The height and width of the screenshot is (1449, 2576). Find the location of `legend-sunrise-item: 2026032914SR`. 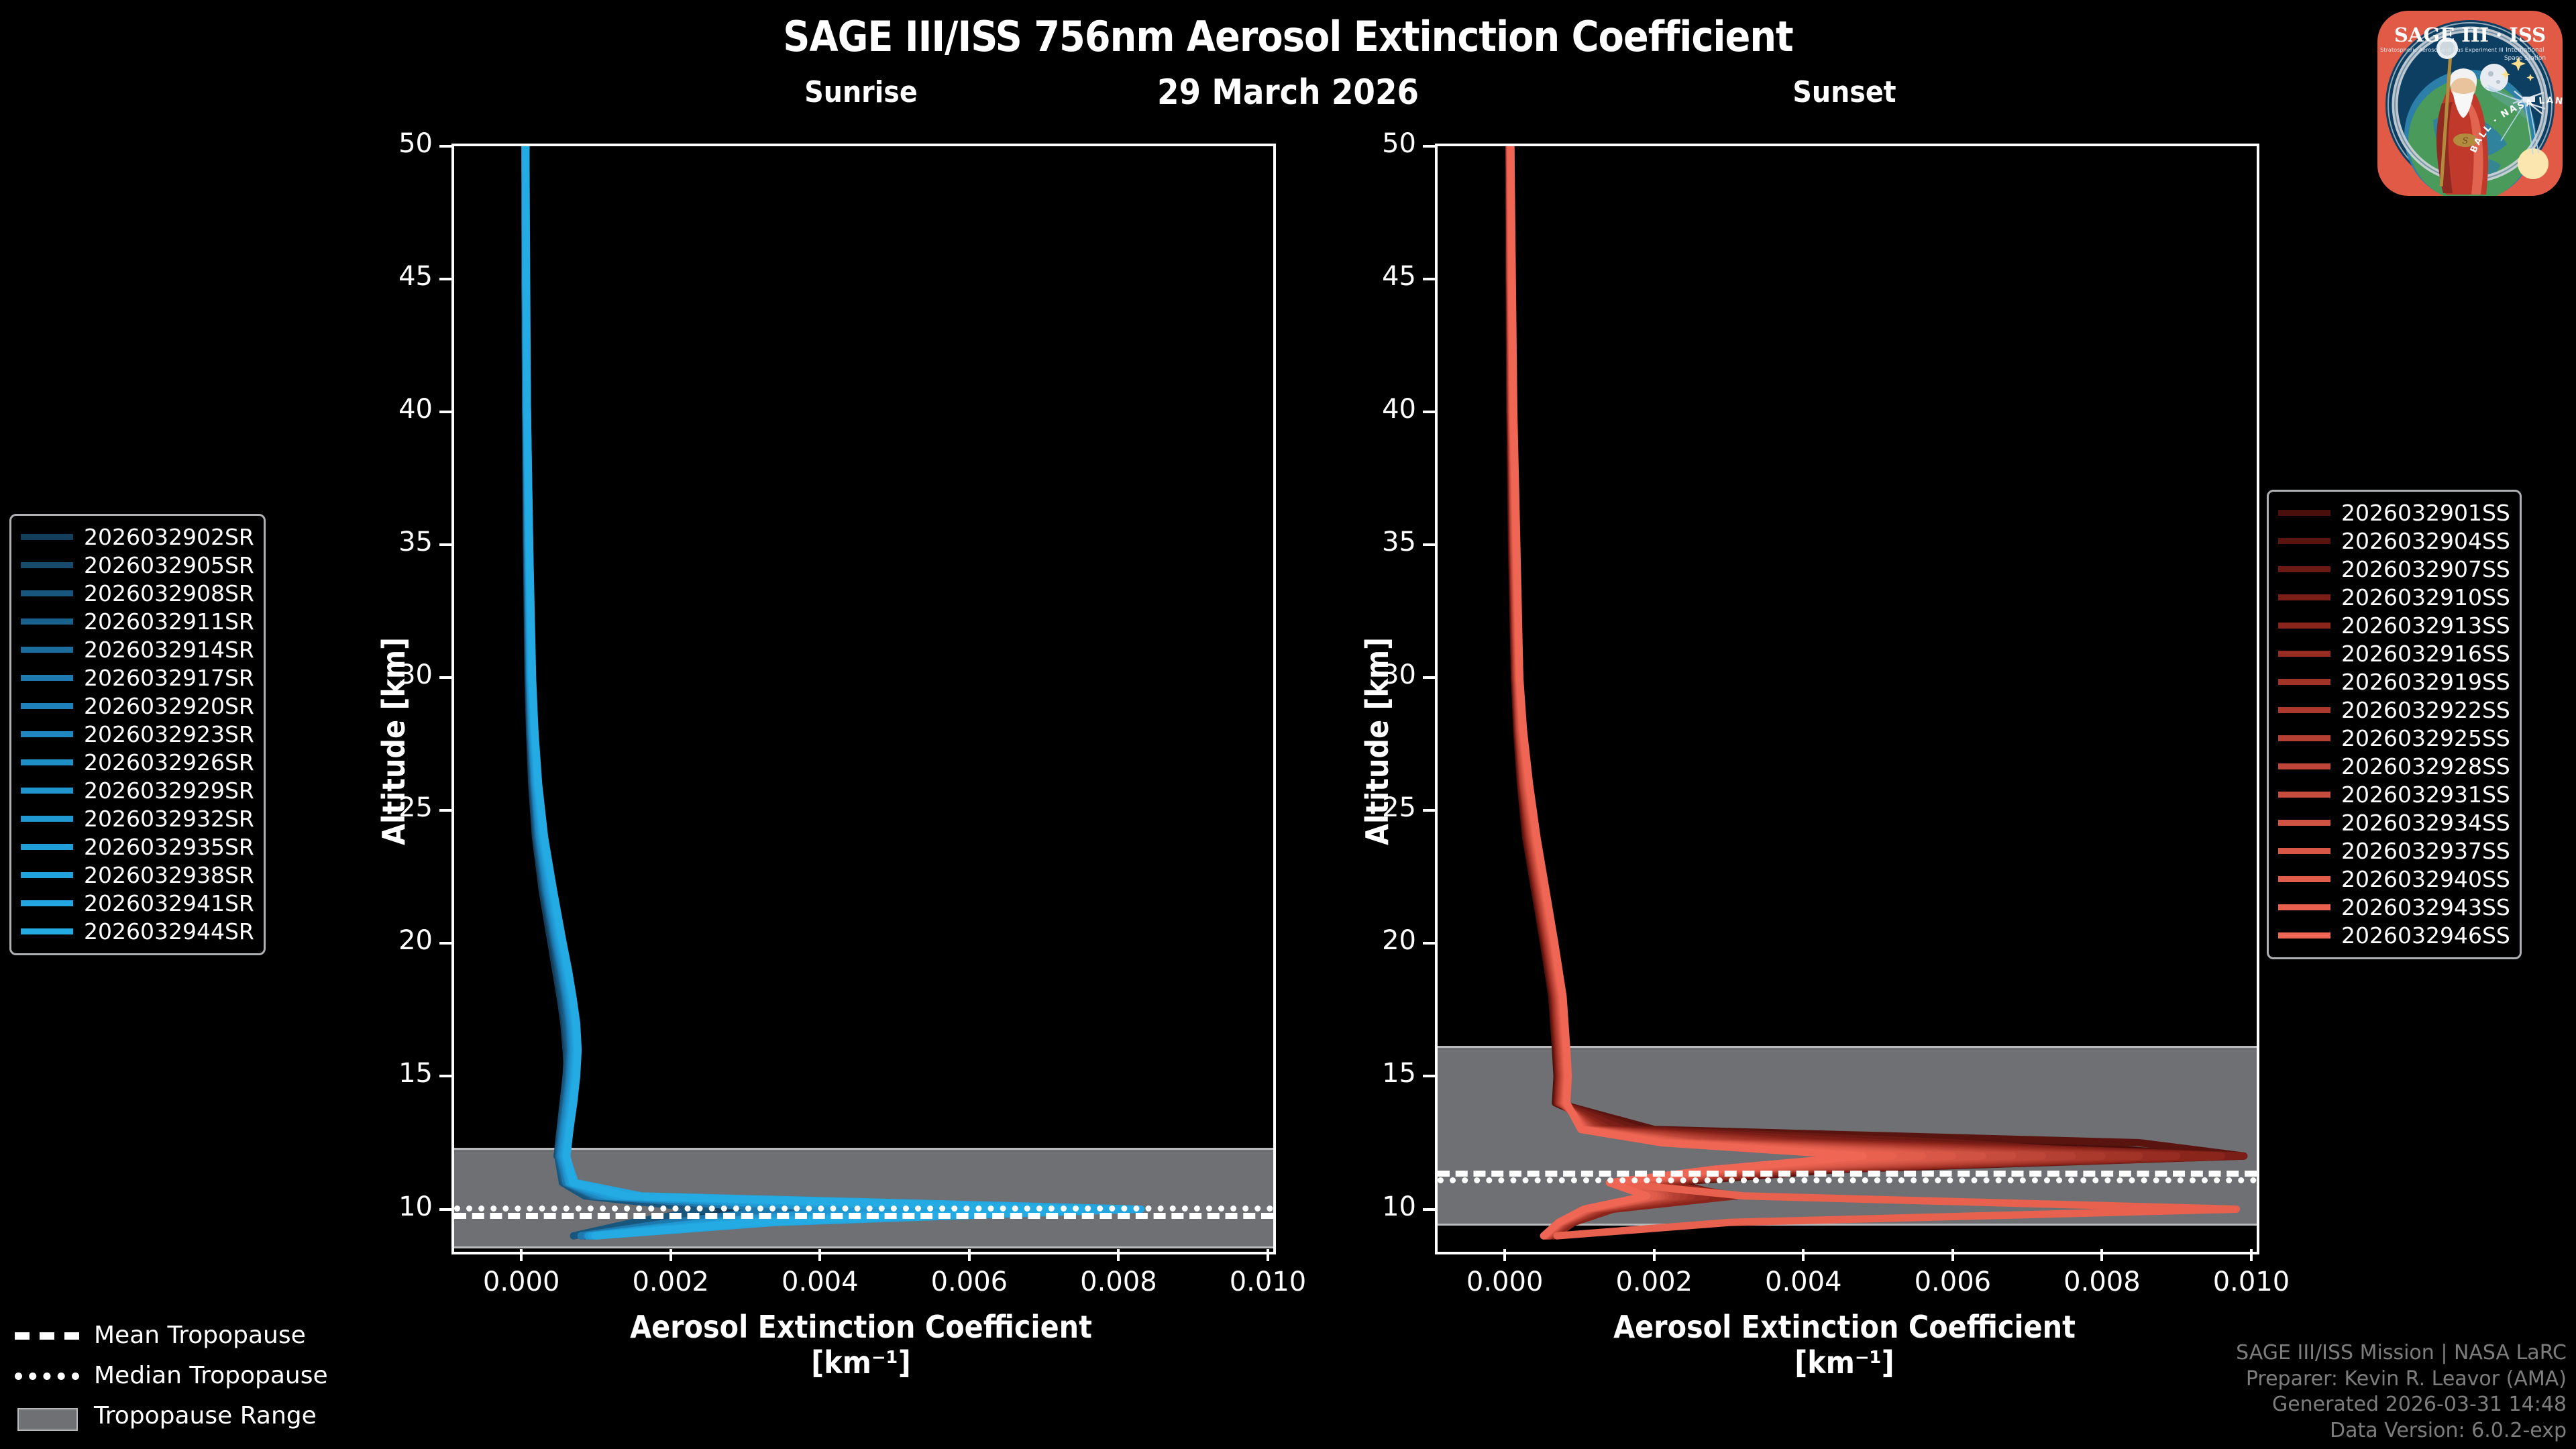

legend-sunrise-item: 2026032914SR is located at coordinates (137, 649).